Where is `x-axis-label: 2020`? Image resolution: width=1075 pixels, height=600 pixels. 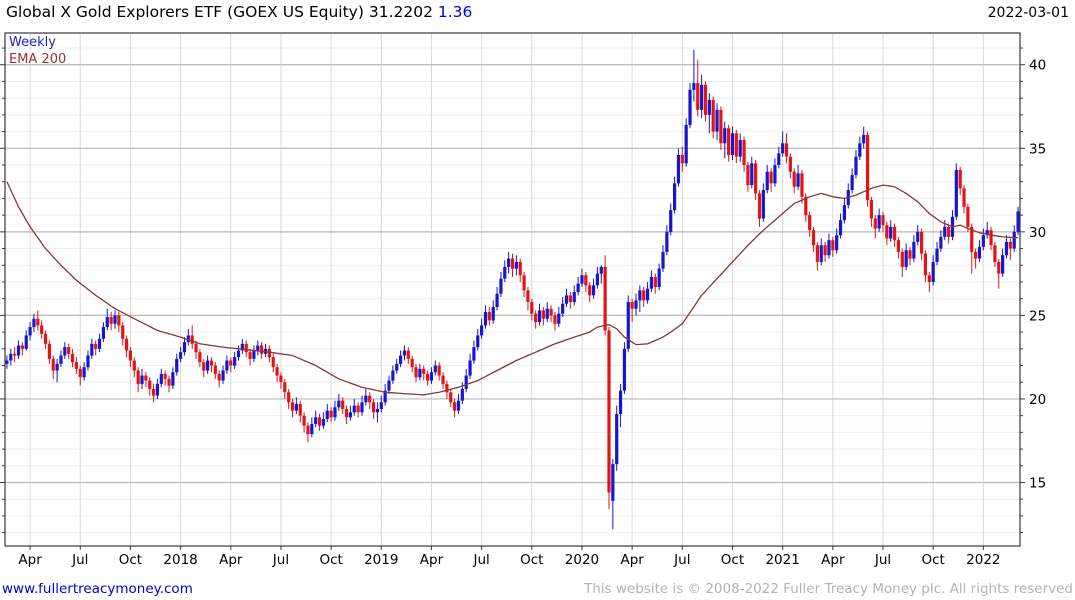 x-axis-label: 2020 is located at coordinates (582, 560).